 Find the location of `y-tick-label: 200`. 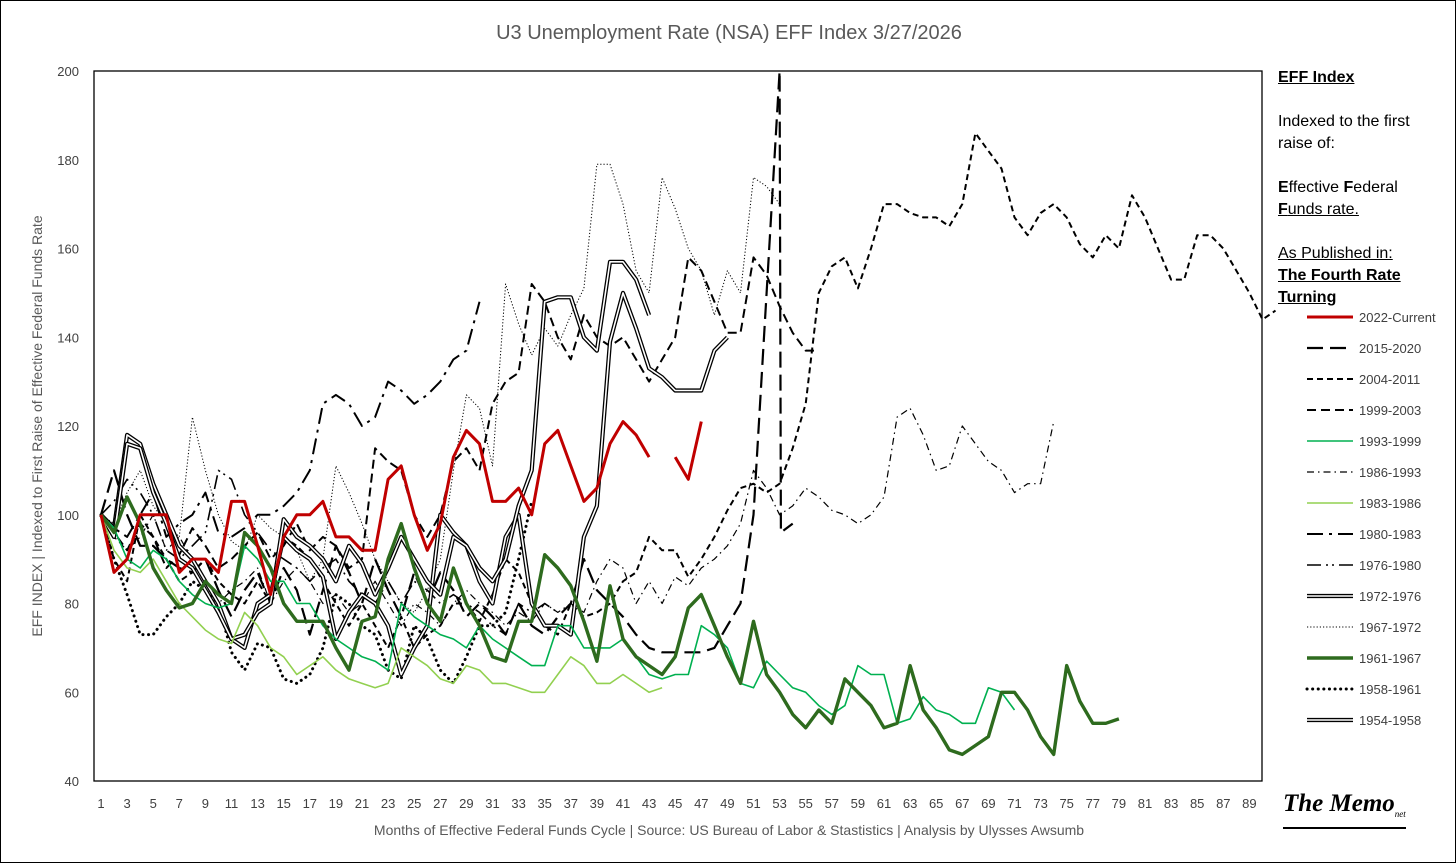

y-tick-label: 200 is located at coordinates (68, 71).